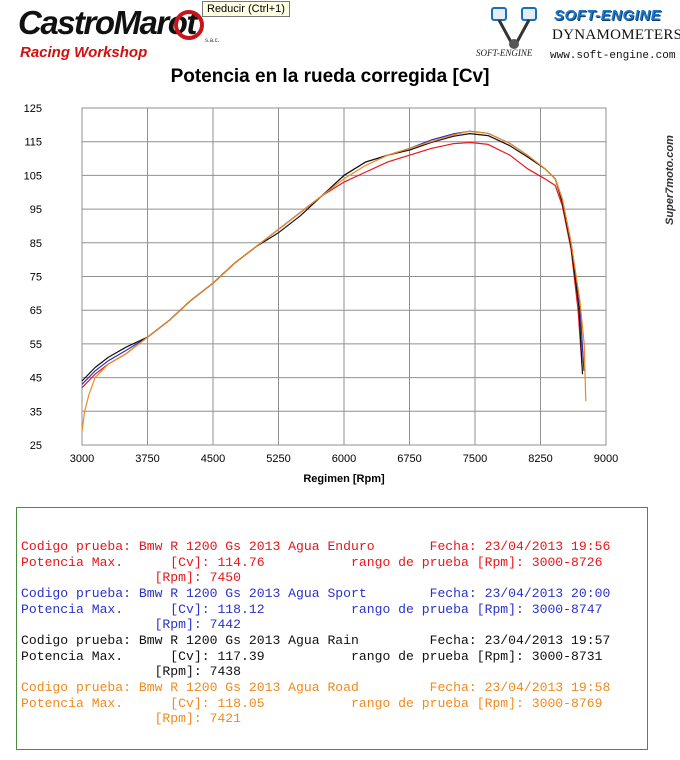  Describe the element at coordinates (82, 459) in the screenshot. I see `x-tick-label: 3000` at that location.